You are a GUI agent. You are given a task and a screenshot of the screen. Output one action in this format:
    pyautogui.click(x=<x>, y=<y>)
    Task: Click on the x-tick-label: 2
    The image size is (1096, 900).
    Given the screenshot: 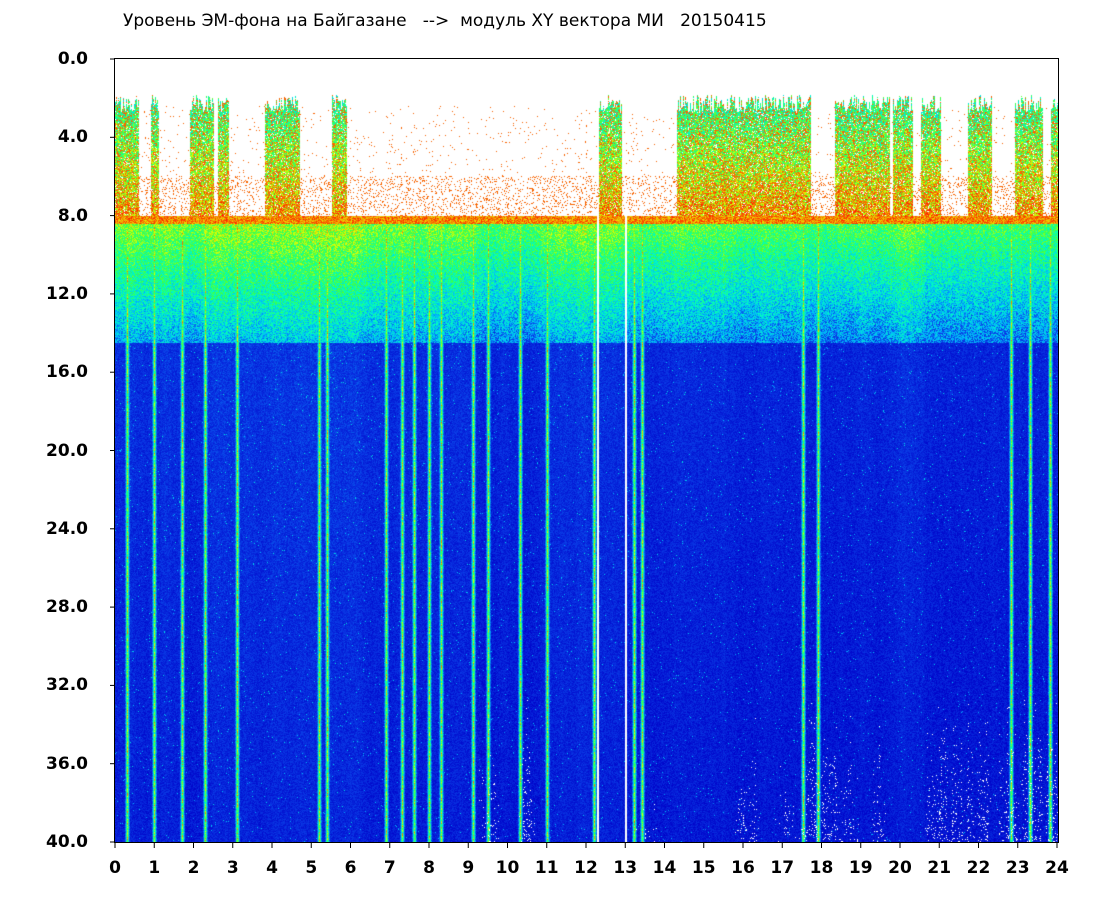 What is the action you would take?
    pyautogui.click(x=193, y=868)
    